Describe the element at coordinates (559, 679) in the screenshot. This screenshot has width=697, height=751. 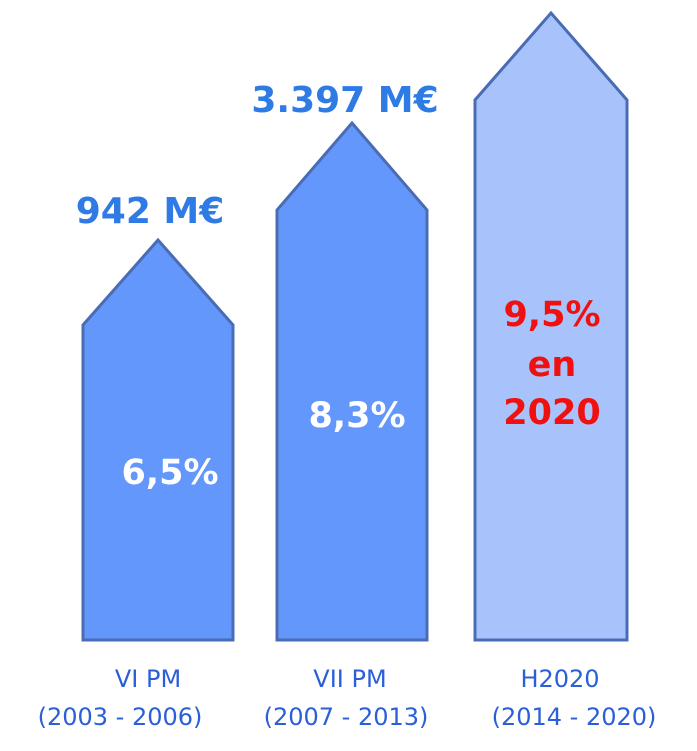
I see `column-name: H2020` at that location.